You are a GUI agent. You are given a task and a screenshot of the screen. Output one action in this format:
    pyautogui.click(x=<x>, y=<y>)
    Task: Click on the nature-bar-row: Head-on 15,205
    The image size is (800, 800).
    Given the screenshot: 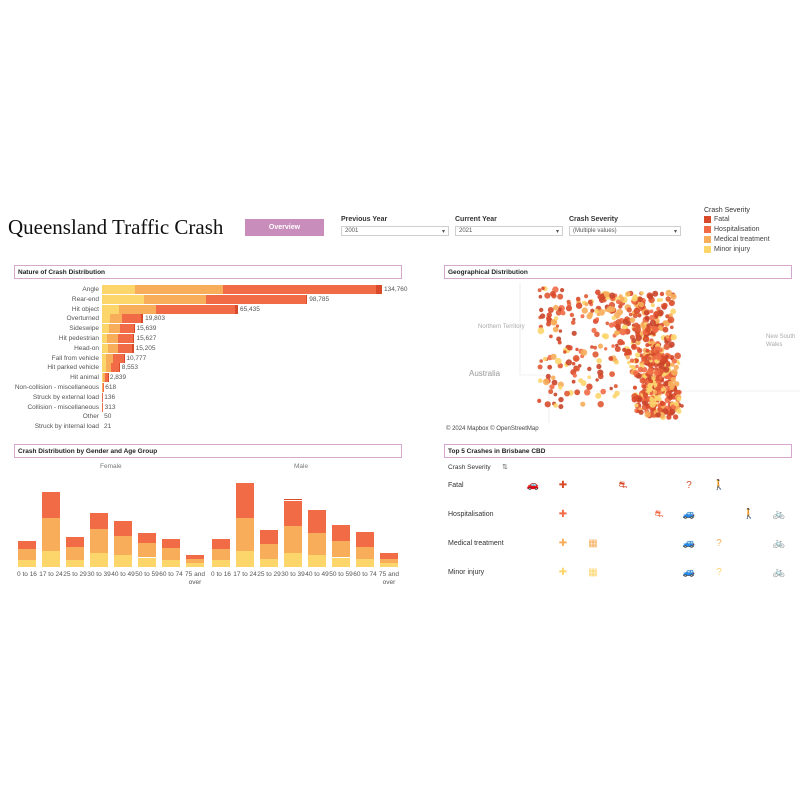 What is the action you would take?
    pyautogui.click(x=208, y=348)
    